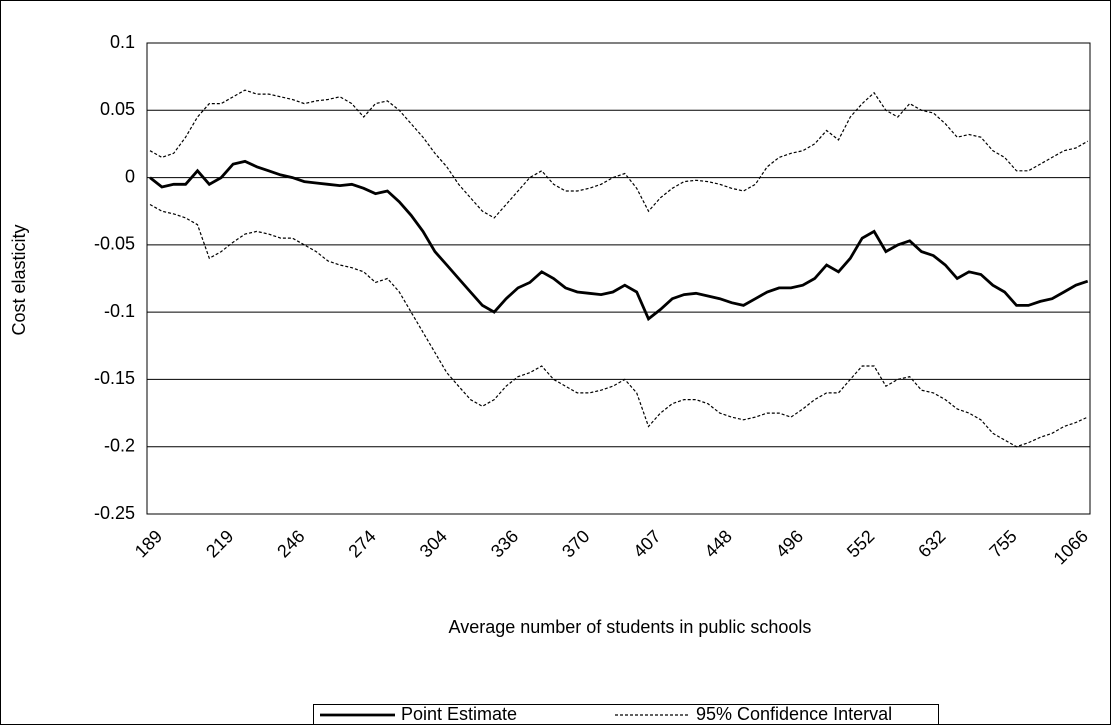 Image resolution: width=1111 pixels, height=725 pixels. Describe the element at coordinates (114, 378) in the screenshot. I see `y-tick-label: -0.15` at that location.